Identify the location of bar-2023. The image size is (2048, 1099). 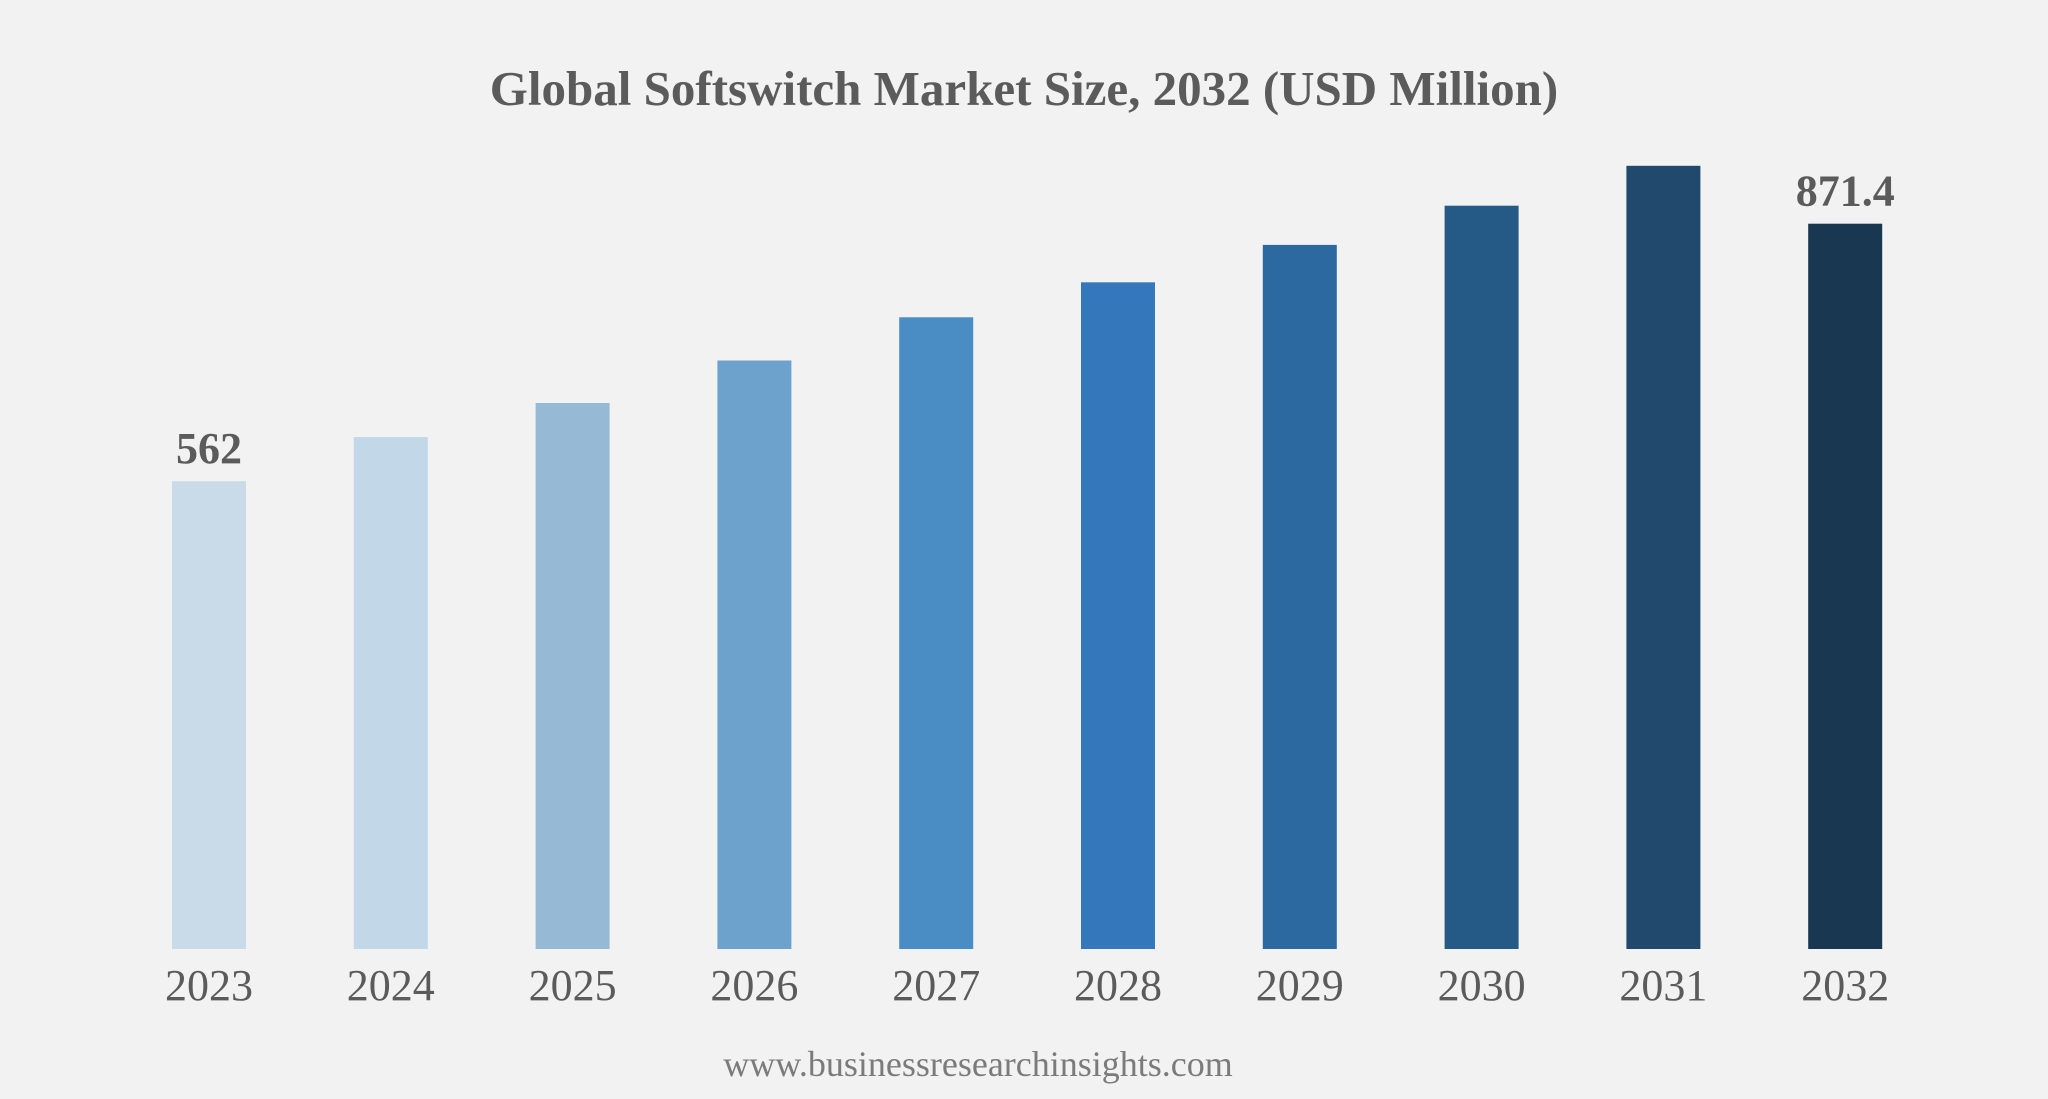
(209, 715).